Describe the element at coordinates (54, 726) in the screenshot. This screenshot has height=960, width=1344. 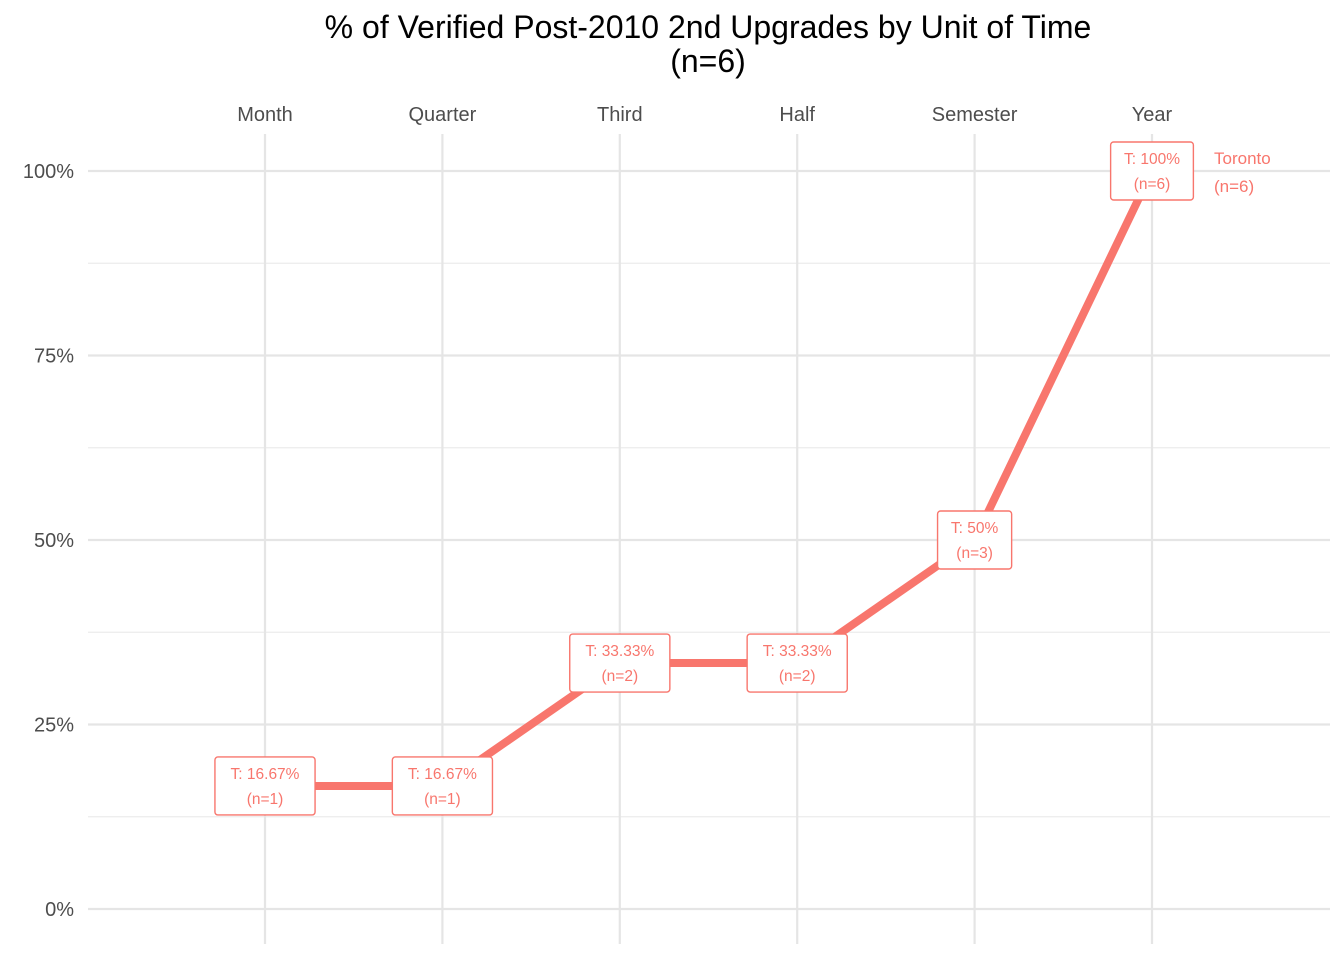
I see `y-tick-label: 25%` at that location.